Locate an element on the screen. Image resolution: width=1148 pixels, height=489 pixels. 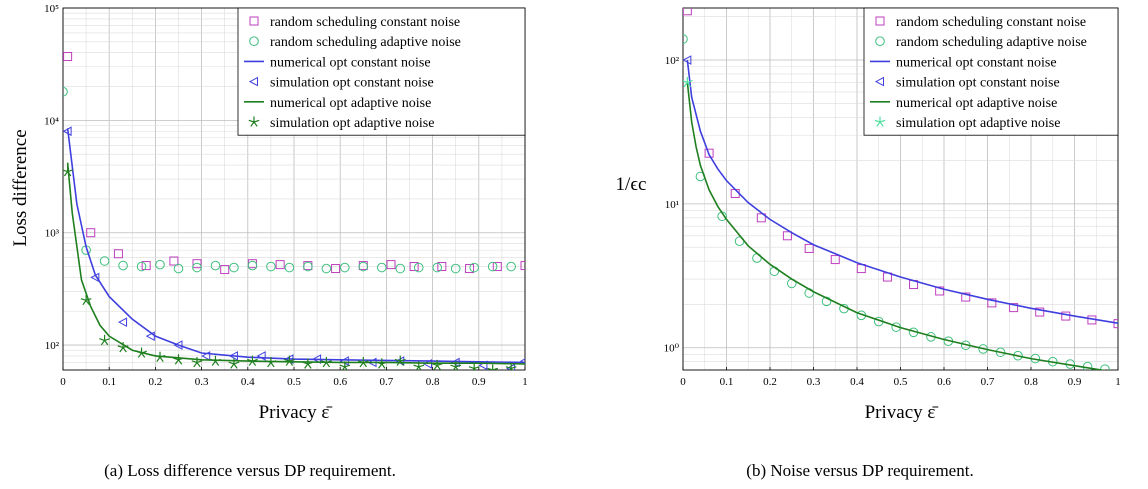
legend-label: simulation opt constant noise is located at coordinates (352, 83).